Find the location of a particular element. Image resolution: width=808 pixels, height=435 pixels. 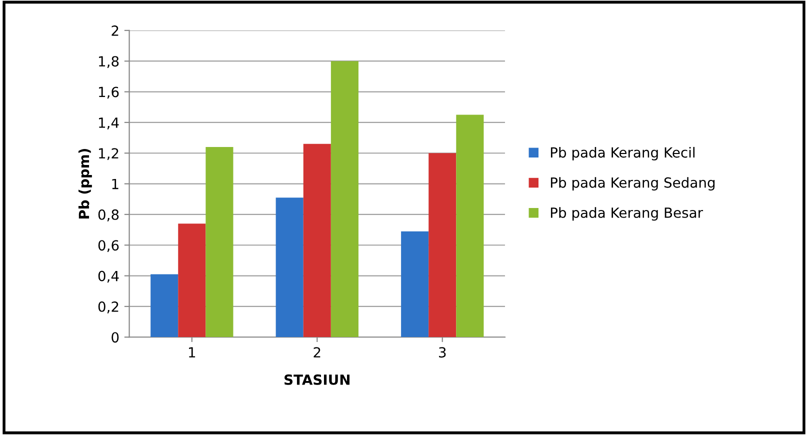

y-tick-label: 0,8 is located at coordinates (108, 215).